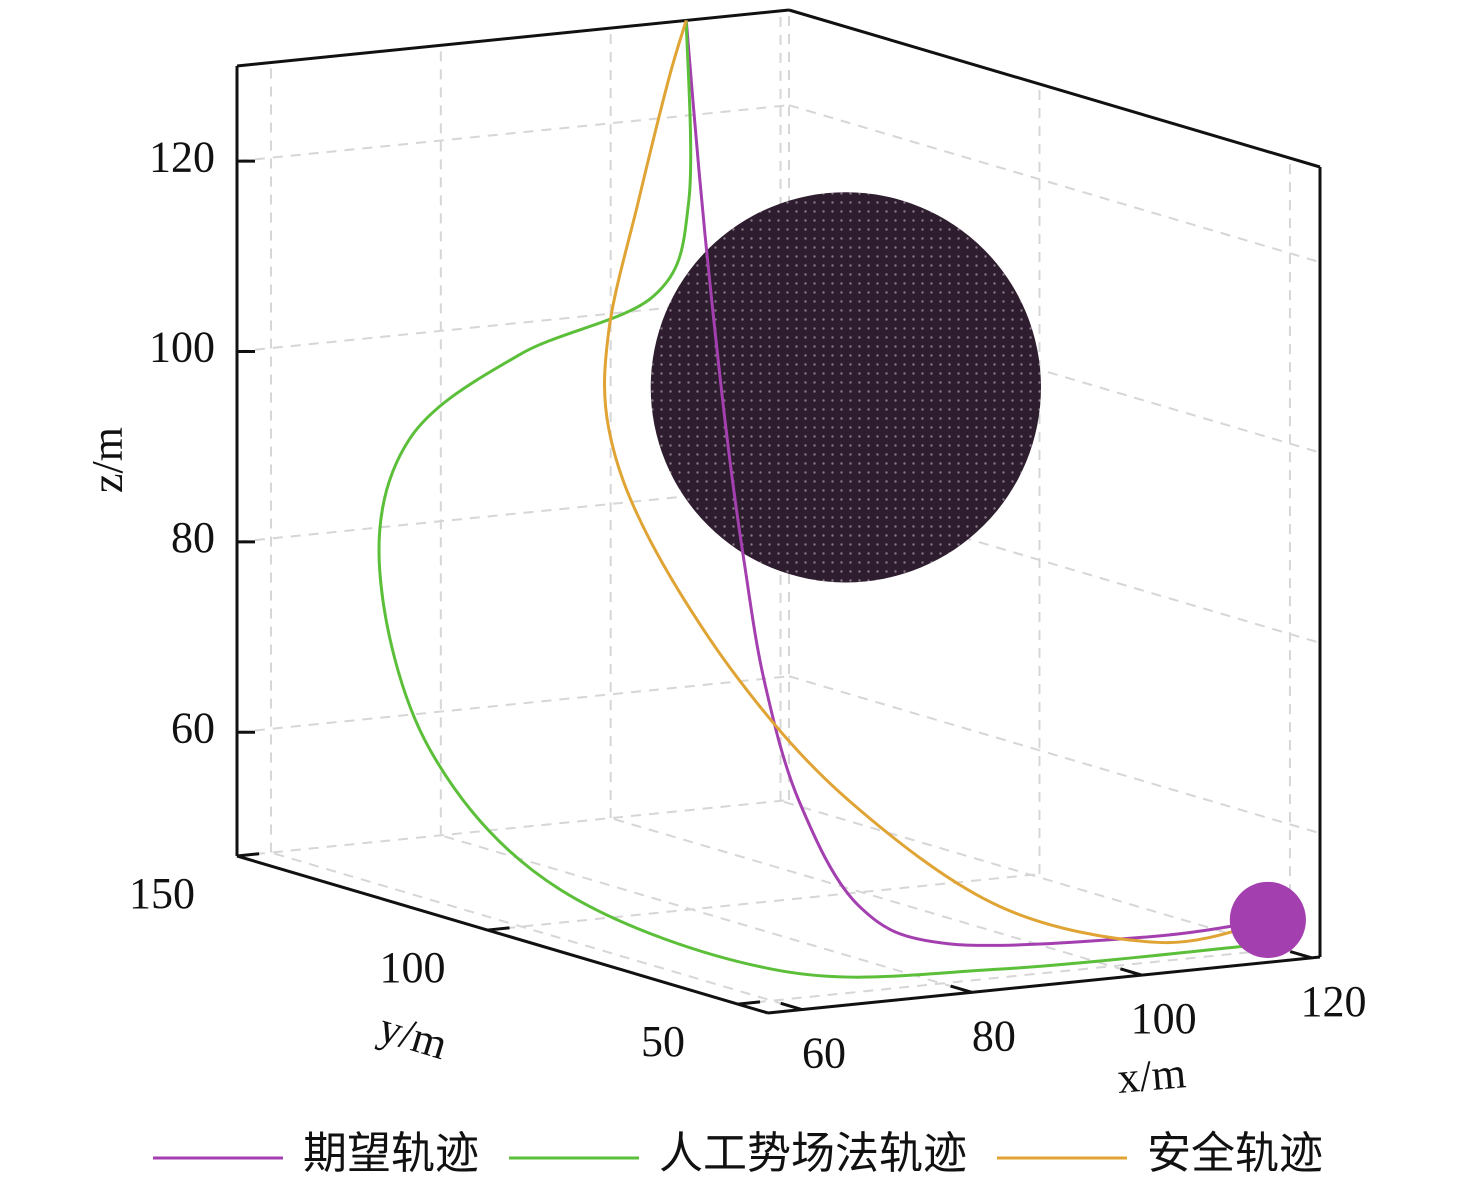  Describe the element at coordinates (193, 537) in the screenshot. I see `z-tick-label: 80` at that location.